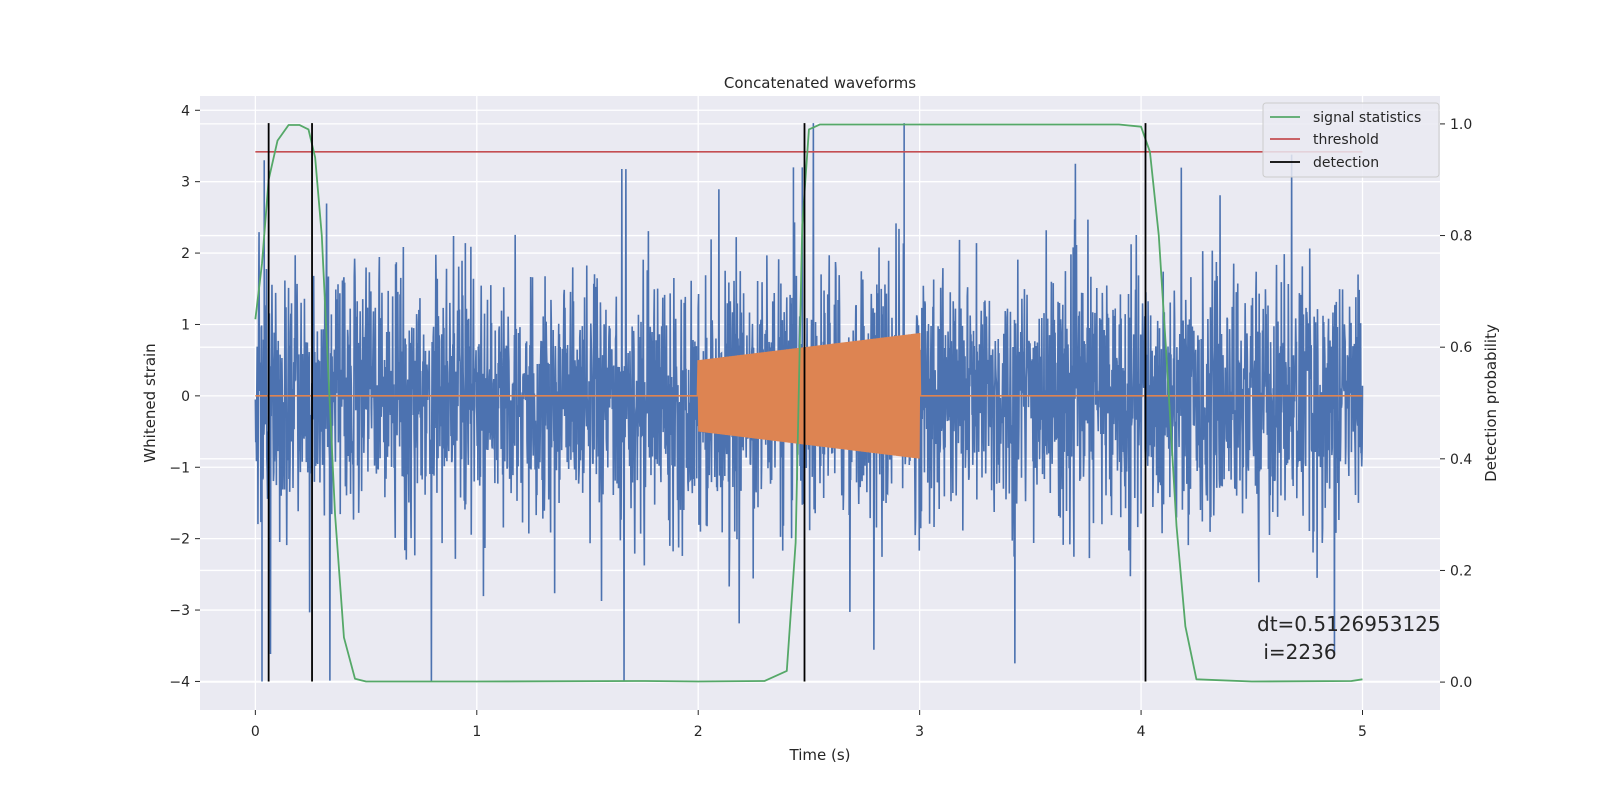 This screenshot has height=800, width=1600. I want to click on y2-axis-label: Detection probability, so click(1491, 403).